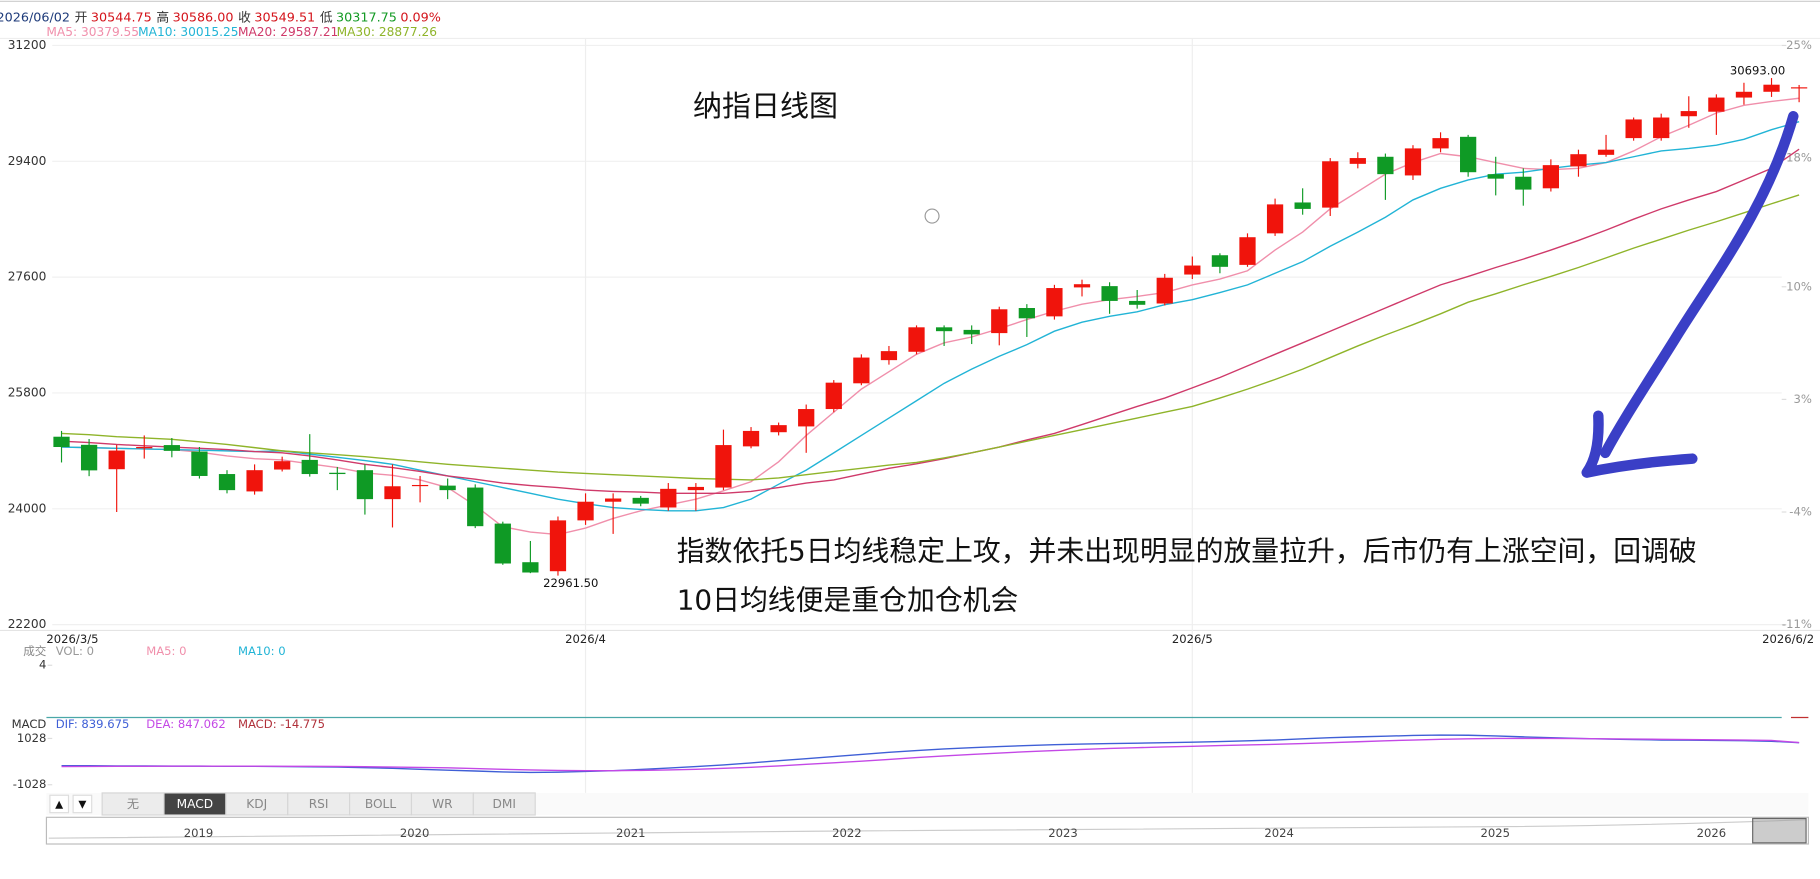  I want to click on legend-entry: MA5: 0, so click(166, 651).